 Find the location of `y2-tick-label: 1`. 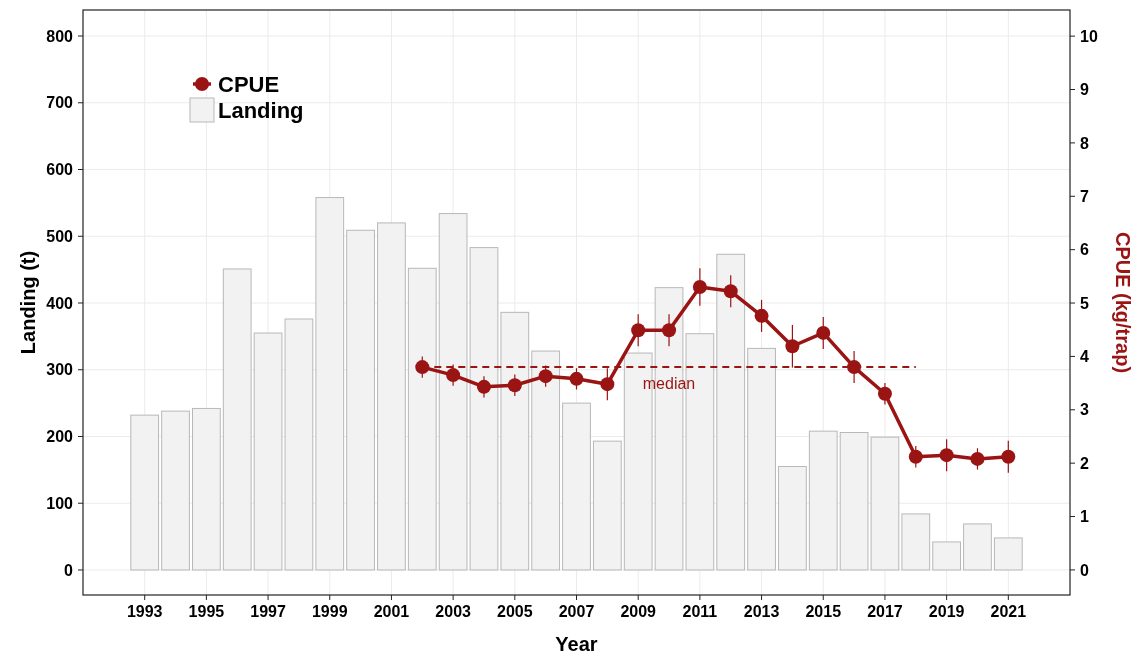

y2-tick-label: 1 is located at coordinates (1084, 517).